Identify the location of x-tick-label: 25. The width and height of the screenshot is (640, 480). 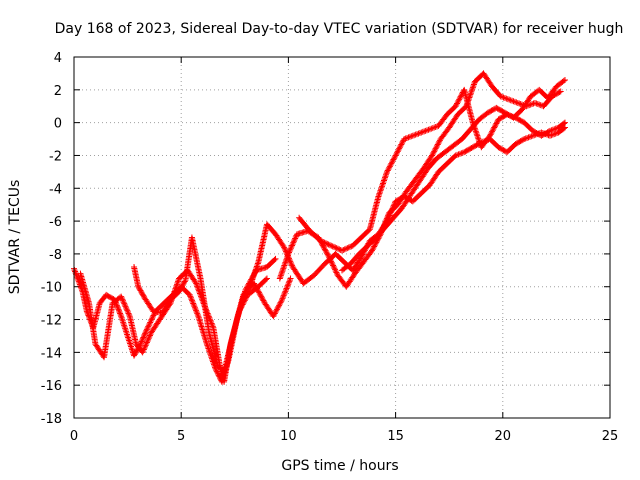
(610, 436).